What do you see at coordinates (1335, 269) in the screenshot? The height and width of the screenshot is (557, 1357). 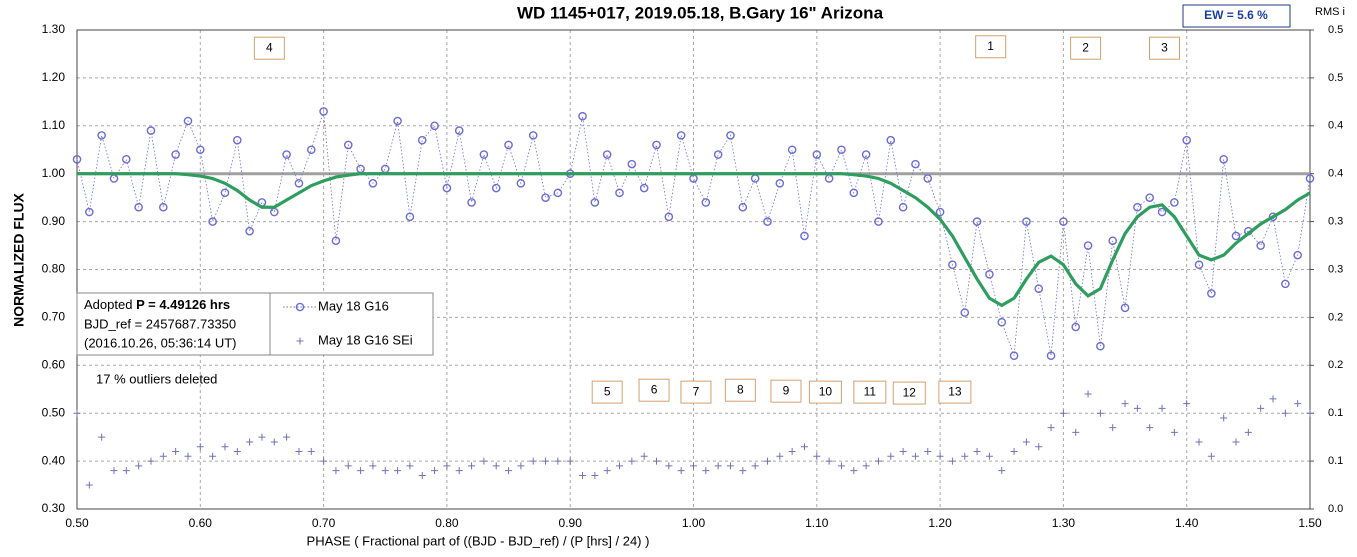 I see `y2-tick-label: 0.3` at bounding box center [1335, 269].